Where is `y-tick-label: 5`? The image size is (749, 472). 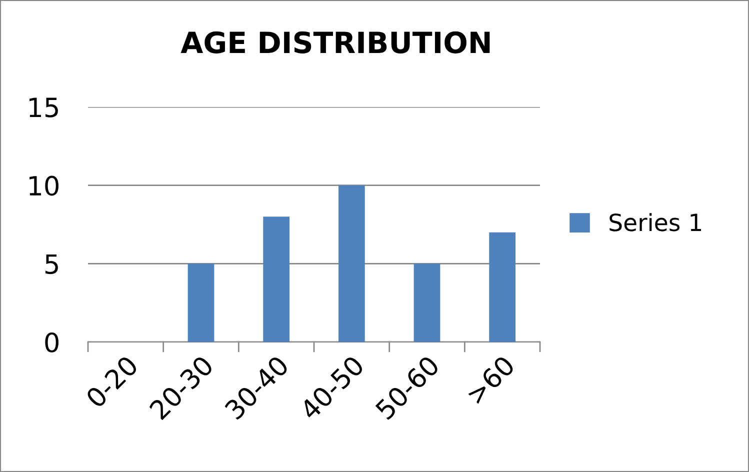 y-tick-label: 5 is located at coordinates (51, 264).